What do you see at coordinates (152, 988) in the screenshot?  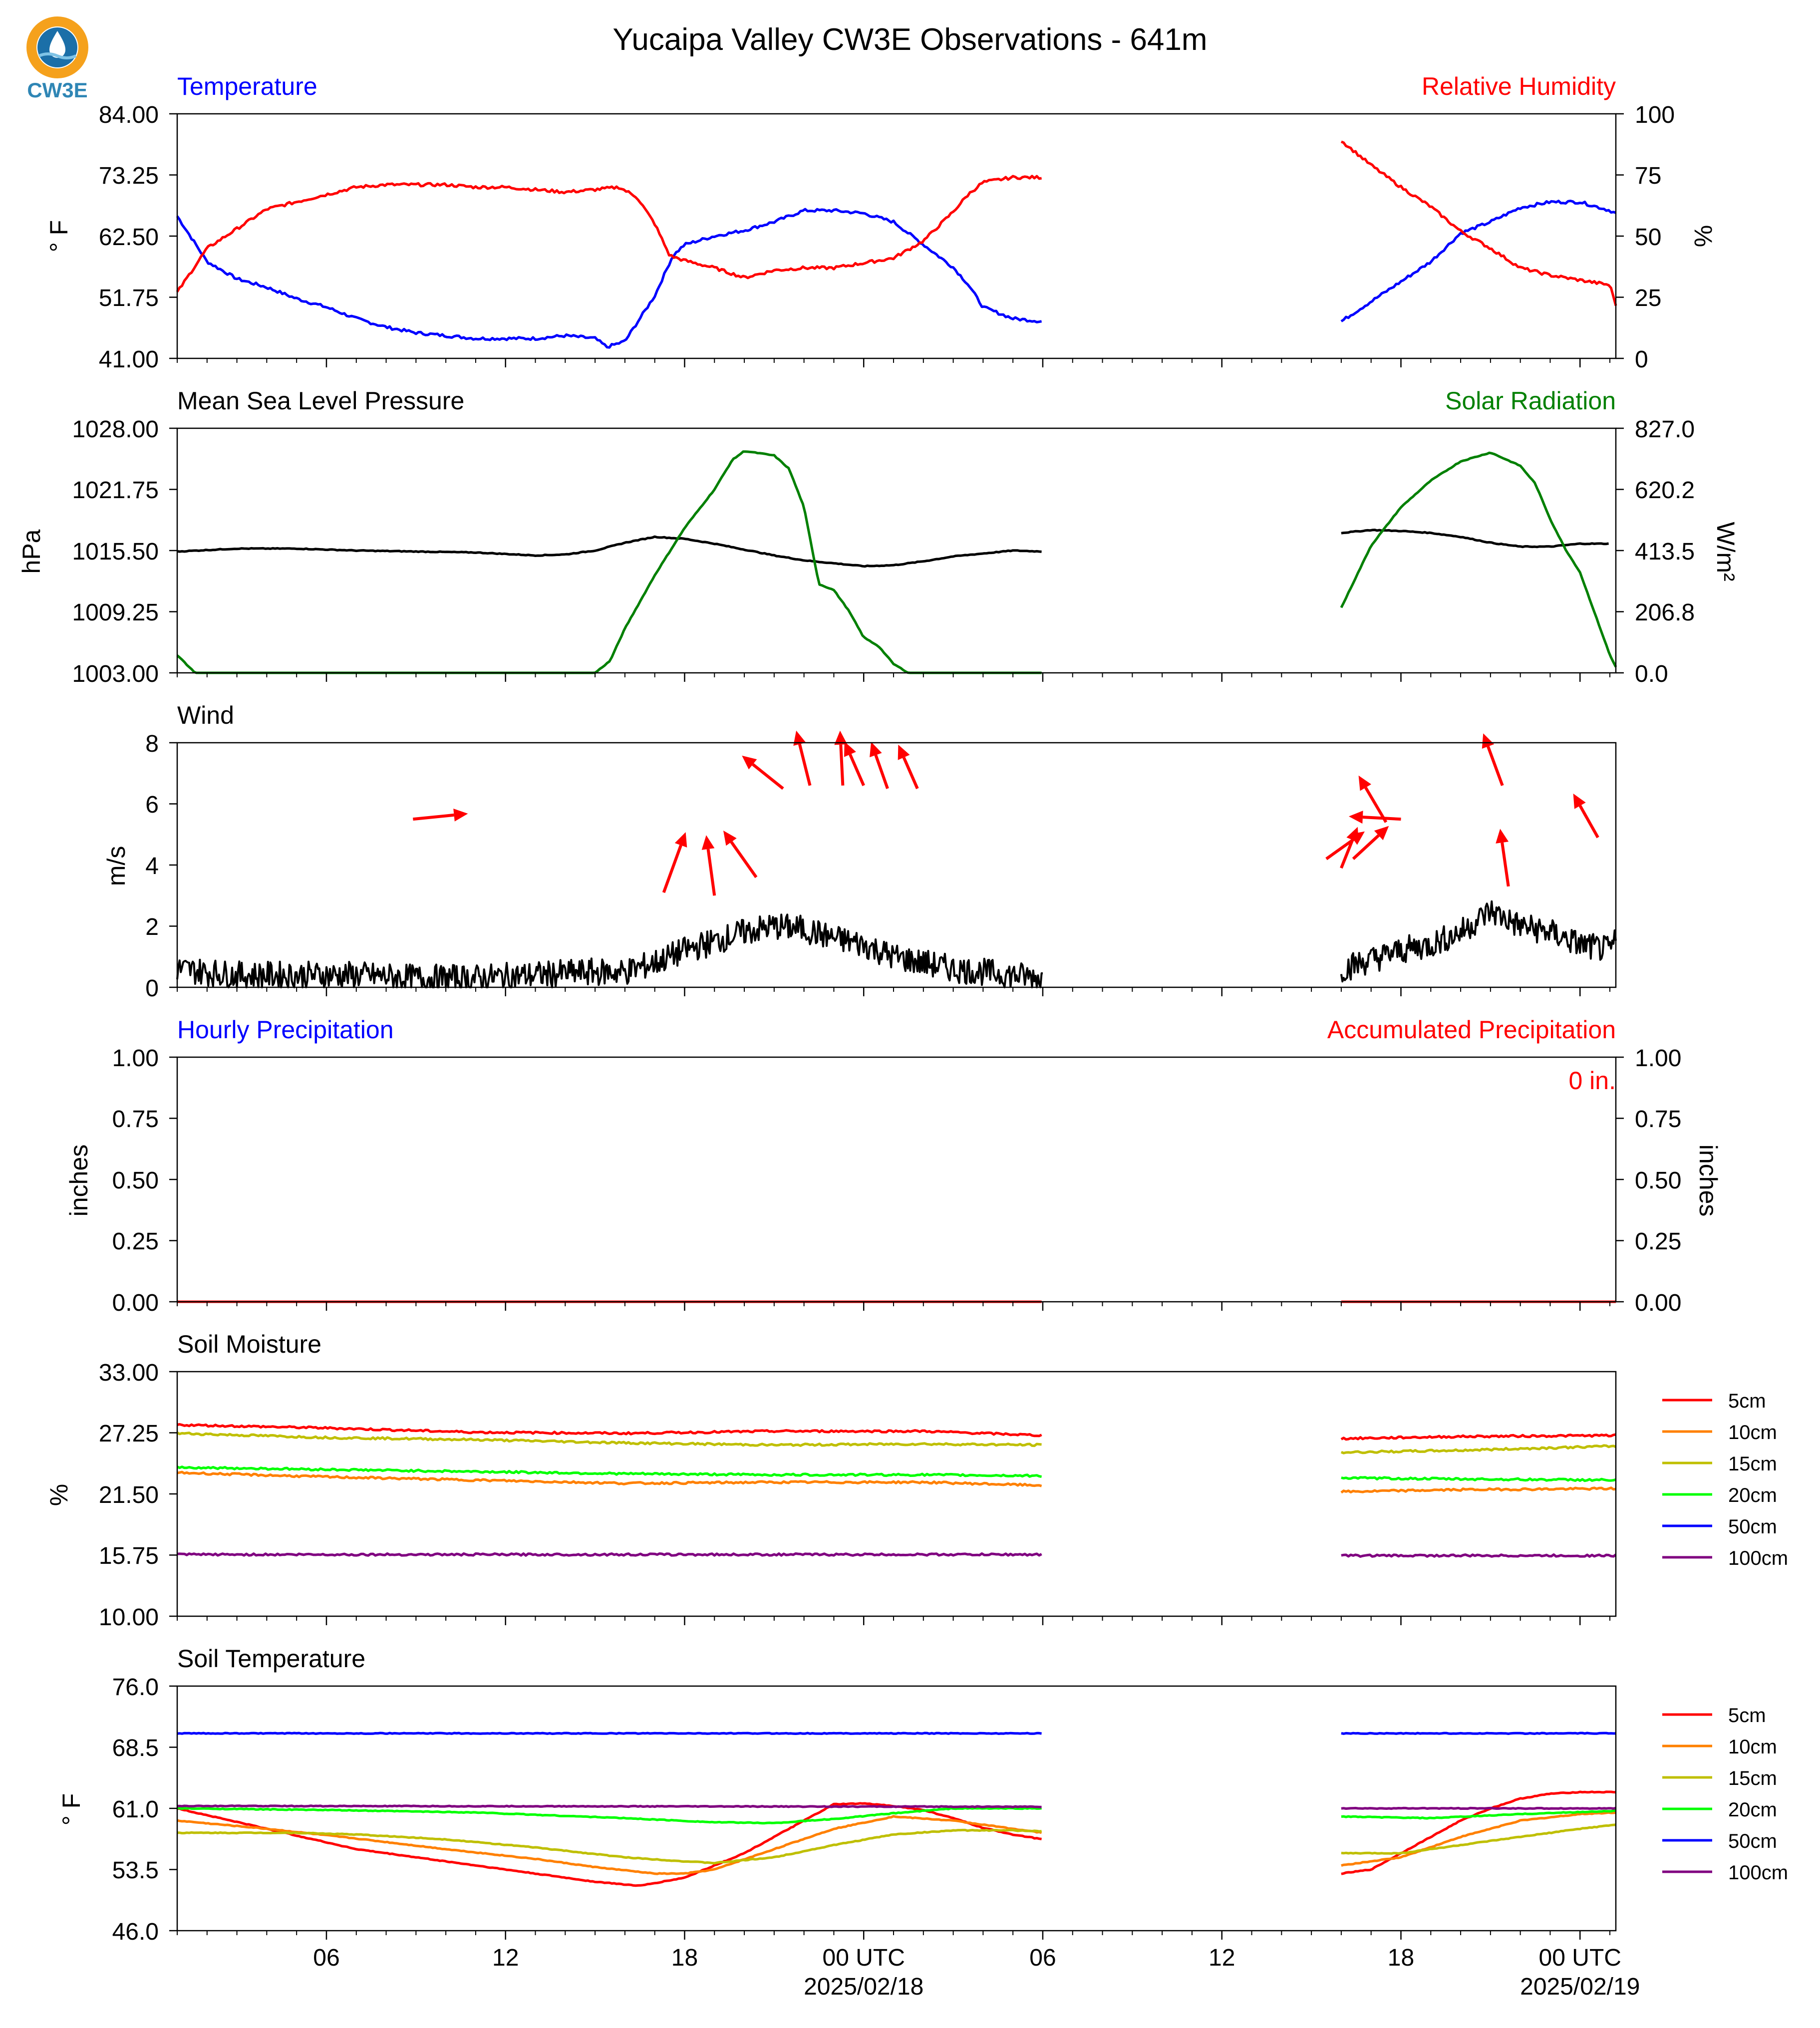 I see `wind-tick-label: 0` at bounding box center [152, 988].